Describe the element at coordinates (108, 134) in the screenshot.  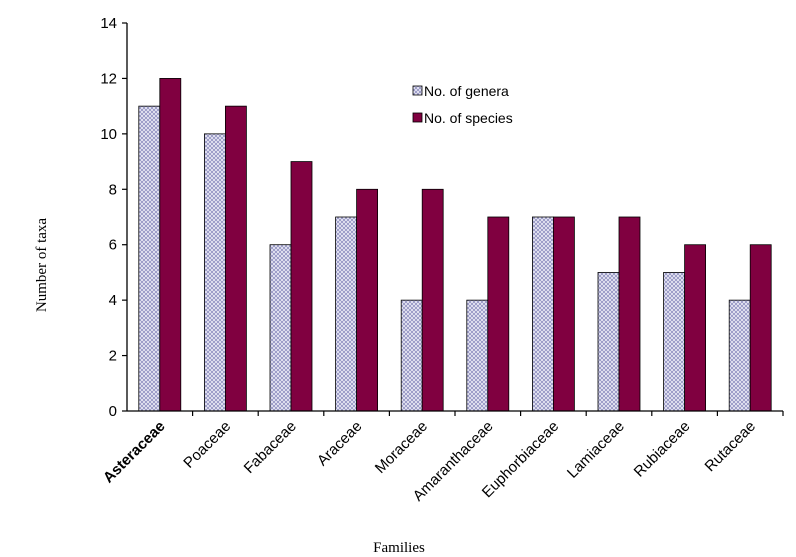
I see `y-tick-label: 10` at that location.